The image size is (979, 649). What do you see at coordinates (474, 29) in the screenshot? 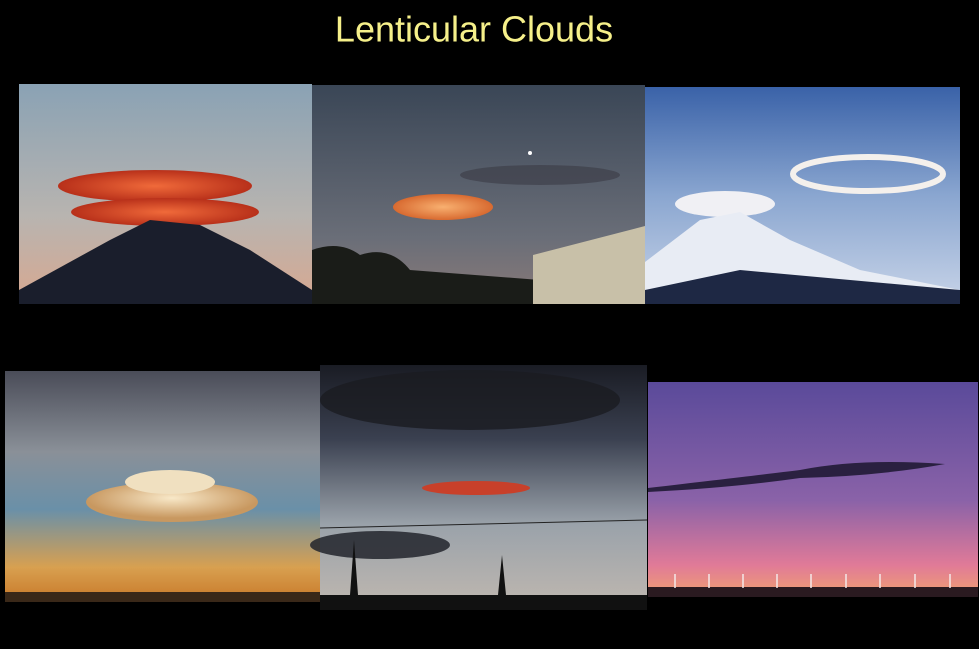
I see `slide-title: Lenticular Clouds` at bounding box center [474, 29].